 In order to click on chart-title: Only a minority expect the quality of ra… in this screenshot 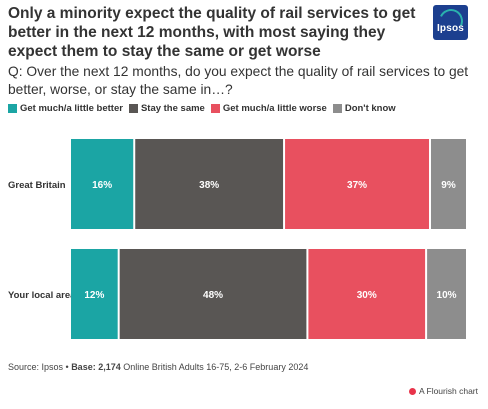, I will do `click(212, 32)`.